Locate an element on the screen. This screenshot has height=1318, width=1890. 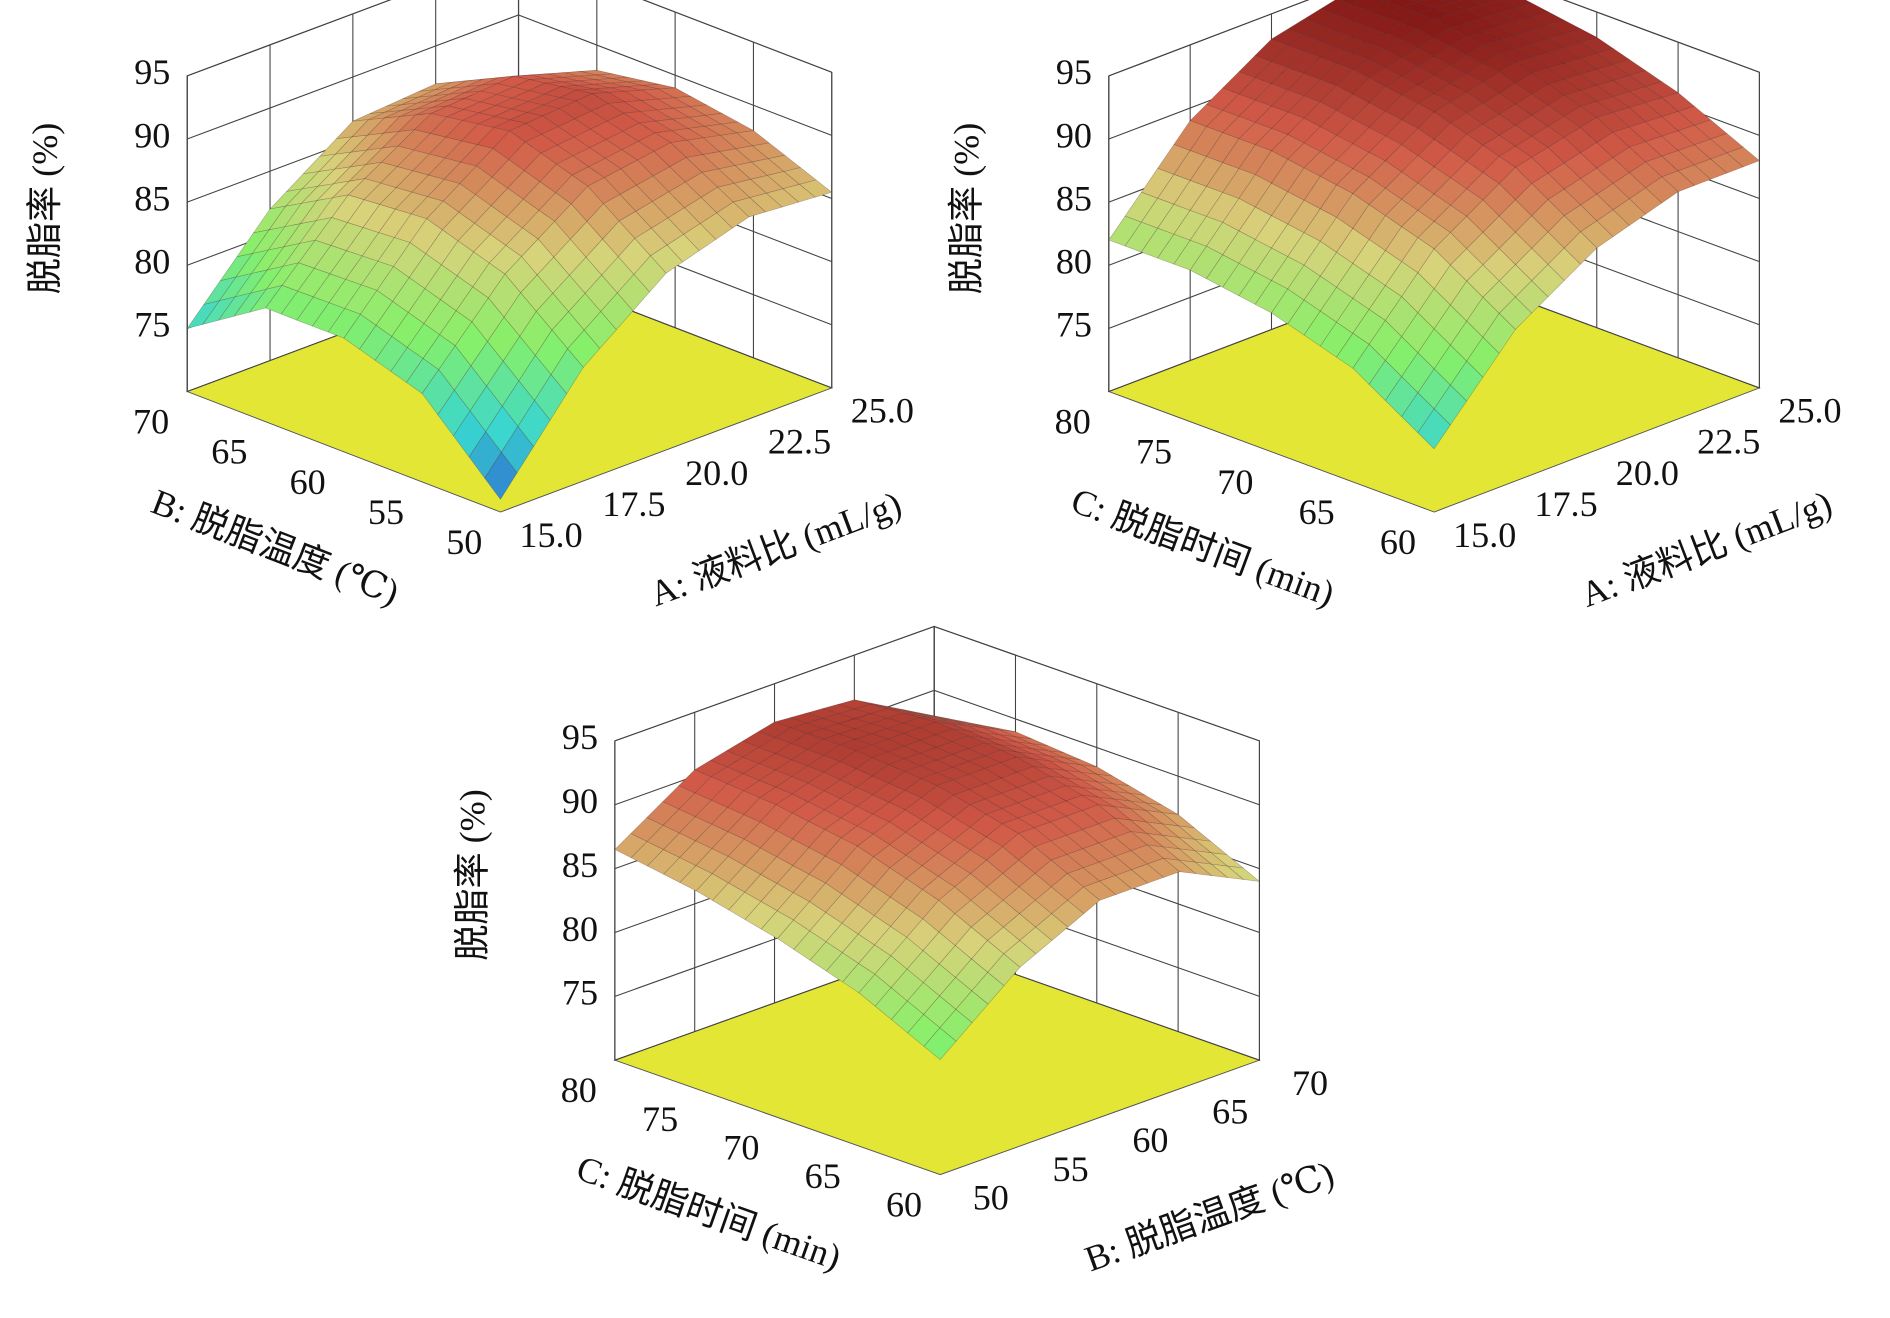
z-tick-label: 80 is located at coordinates (152, 262).